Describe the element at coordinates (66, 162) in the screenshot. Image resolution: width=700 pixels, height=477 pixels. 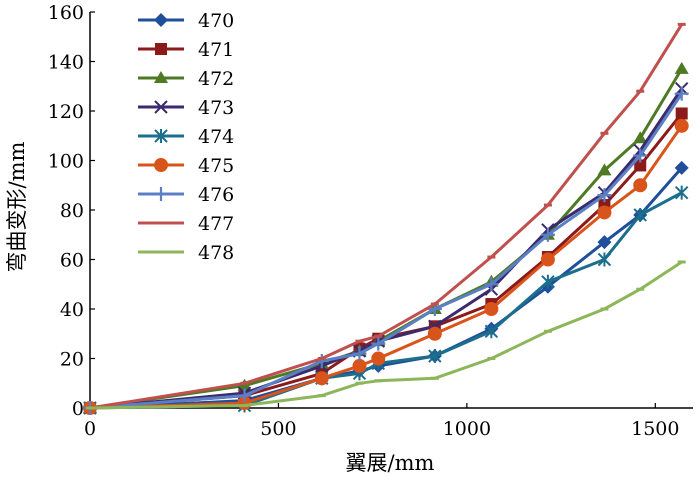
I see `y-tick-label: 100` at that location.